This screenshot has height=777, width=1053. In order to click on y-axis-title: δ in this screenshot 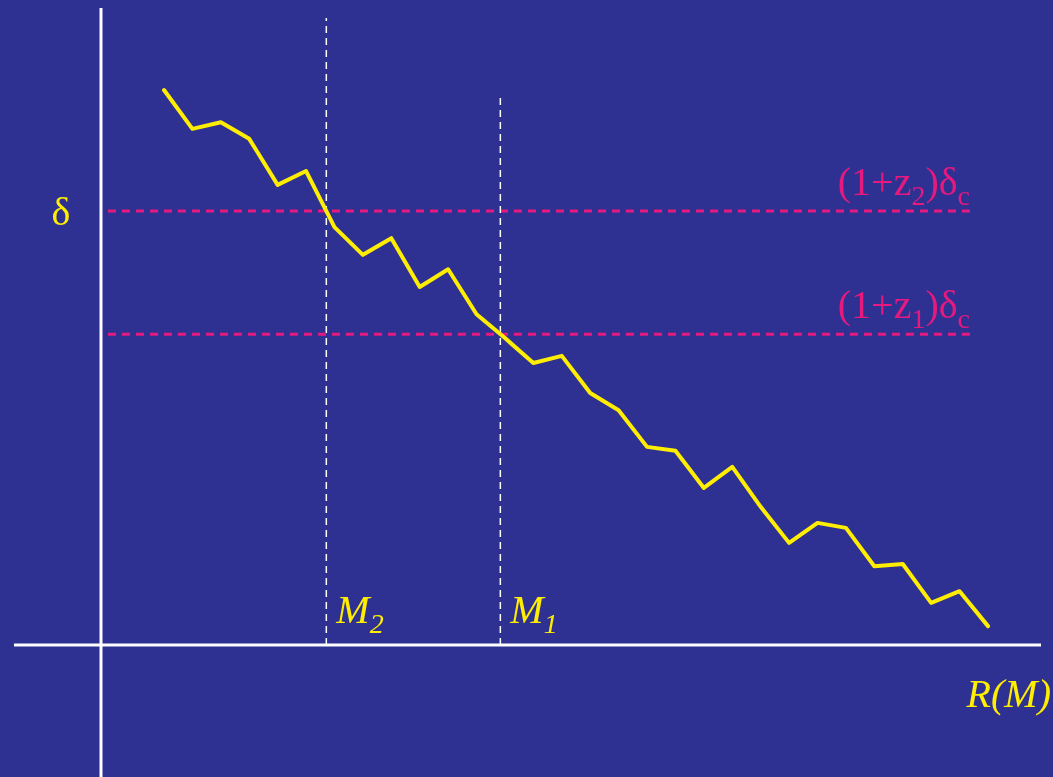, I will do `click(61, 211)`.